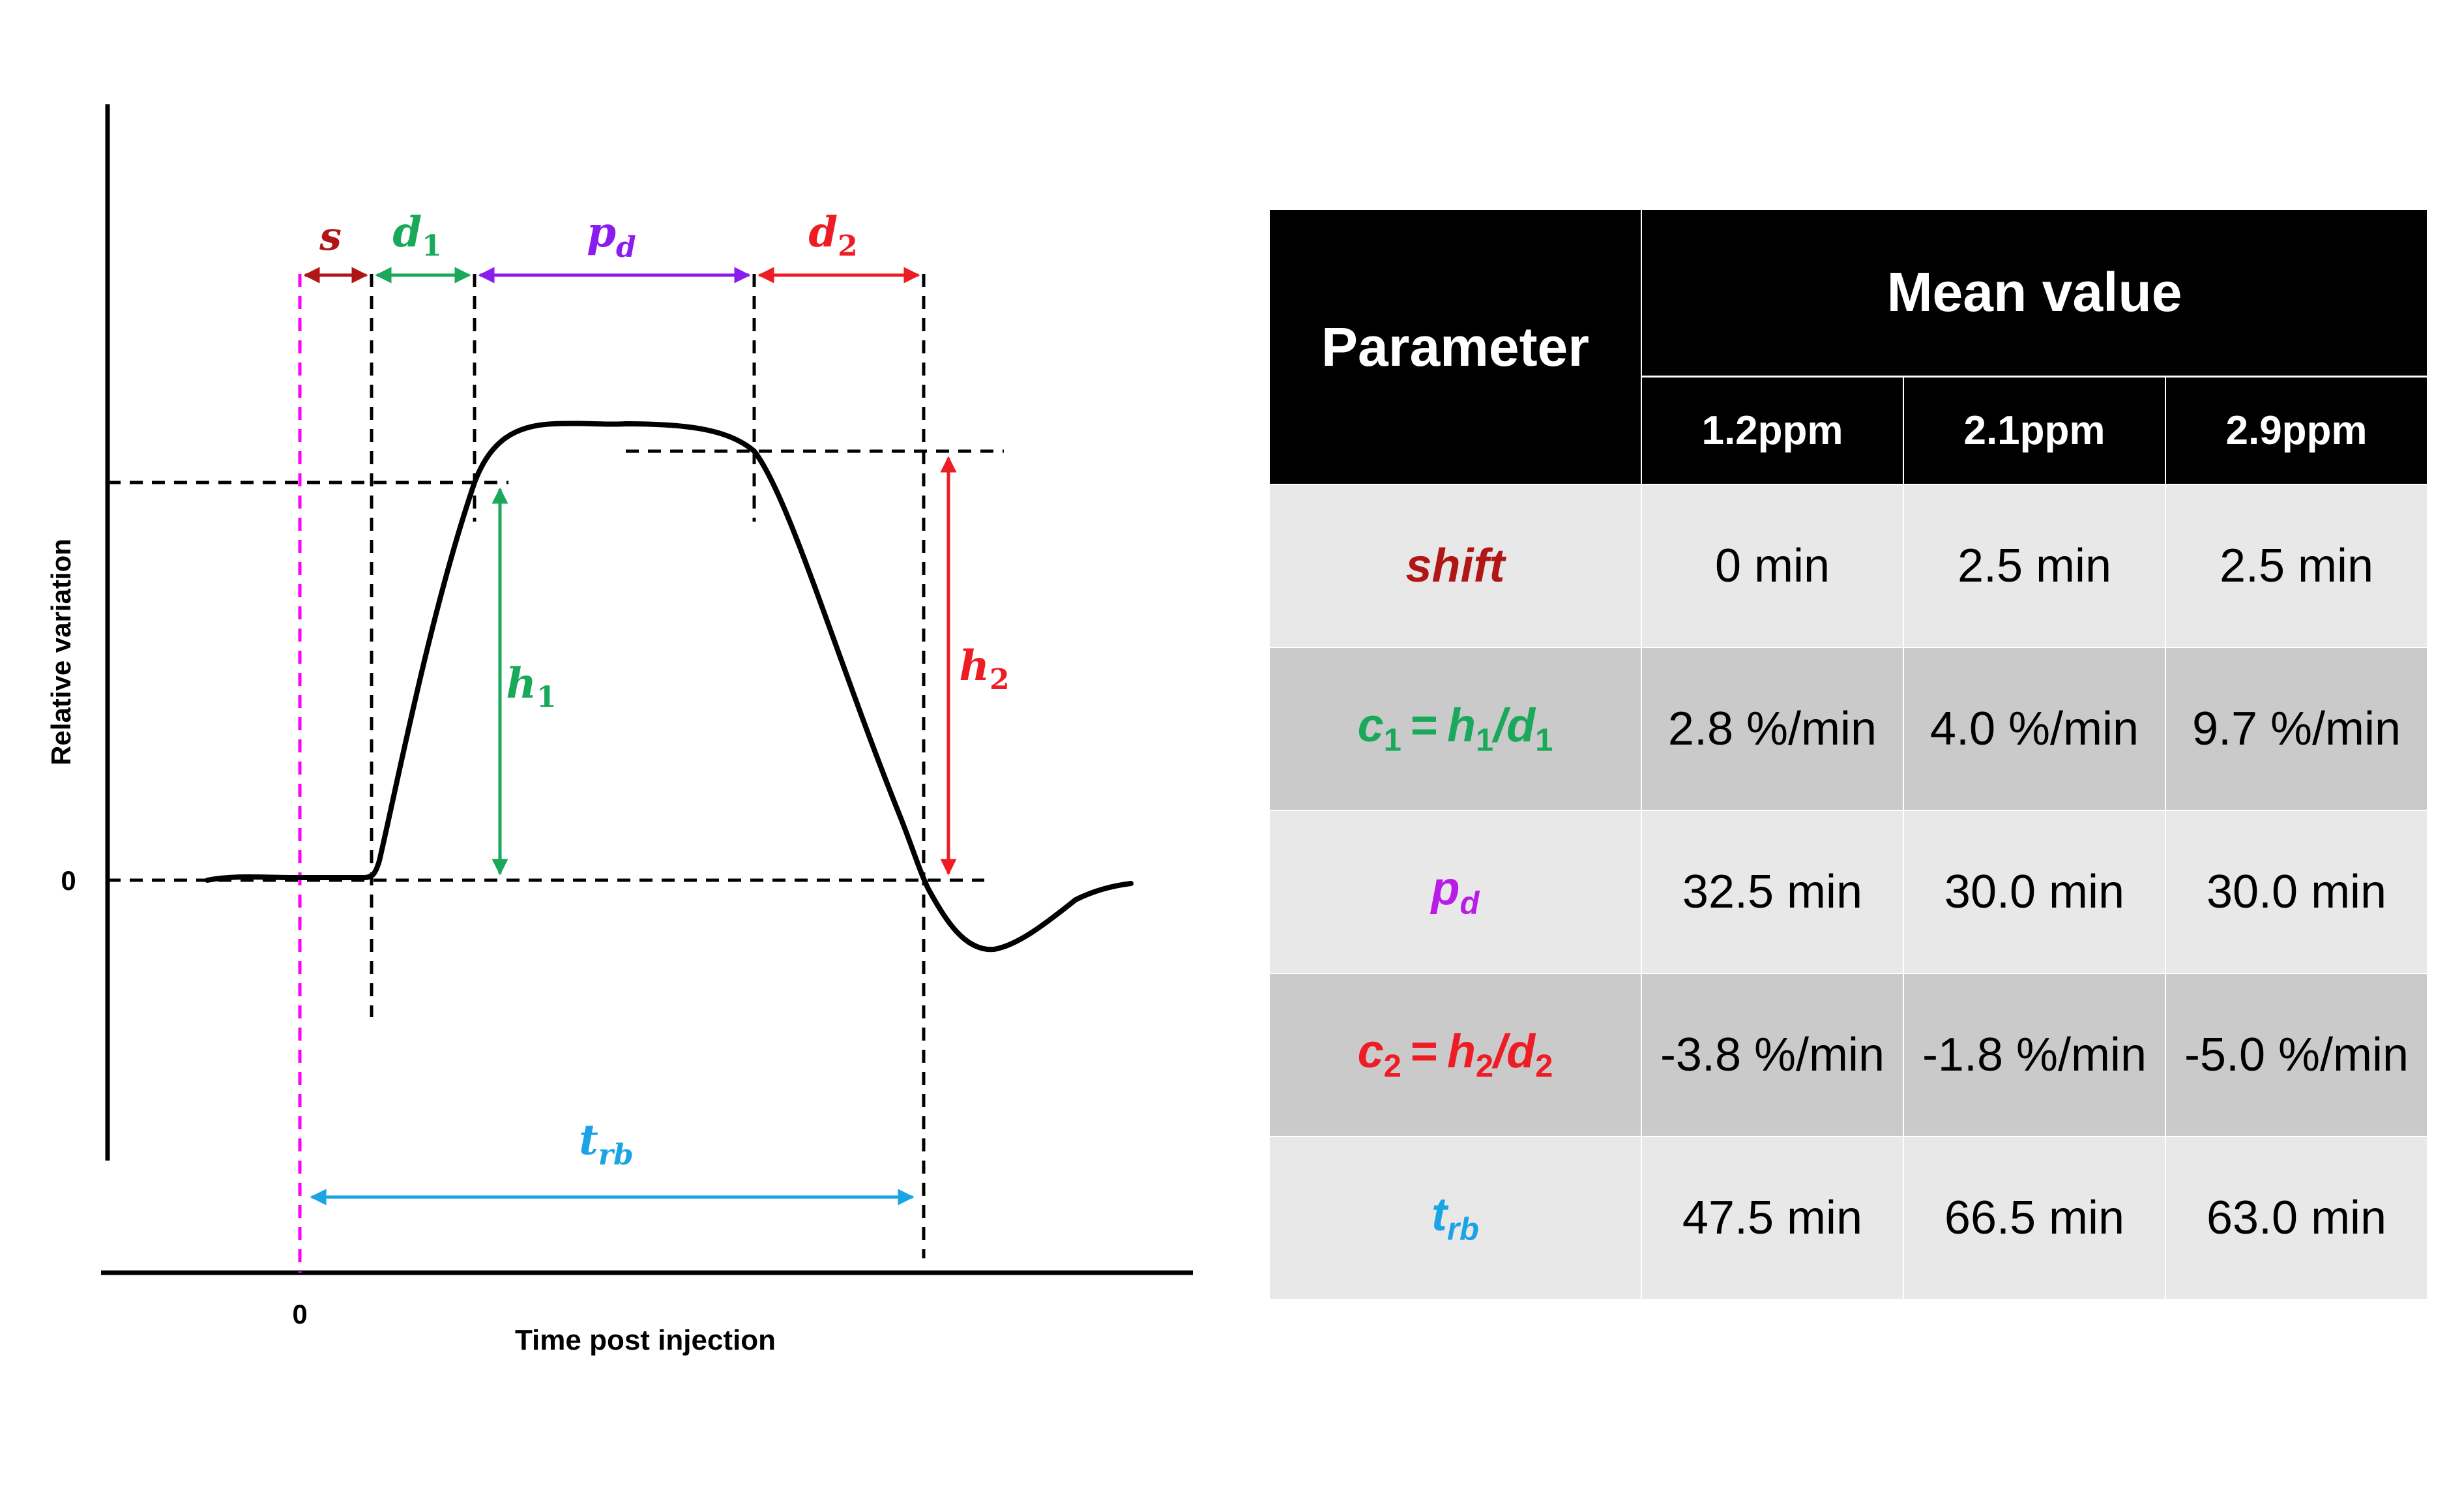 The height and width of the screenshot is (1497, 2464). What do you see at coordinates (2297, 729) in the screenshot?
I see `value-cell: 9.7 %/min` at bounding box center [2297, 729].